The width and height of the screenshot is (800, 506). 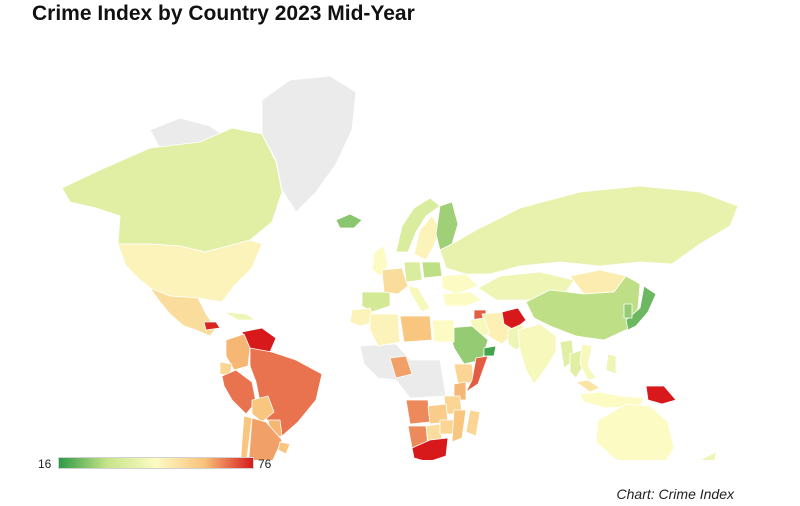 What do you see at coordinates (473, 423) in the screenshot?
I see `country-madagascar: Madagascar: 56` at bounding box center [473, 423].